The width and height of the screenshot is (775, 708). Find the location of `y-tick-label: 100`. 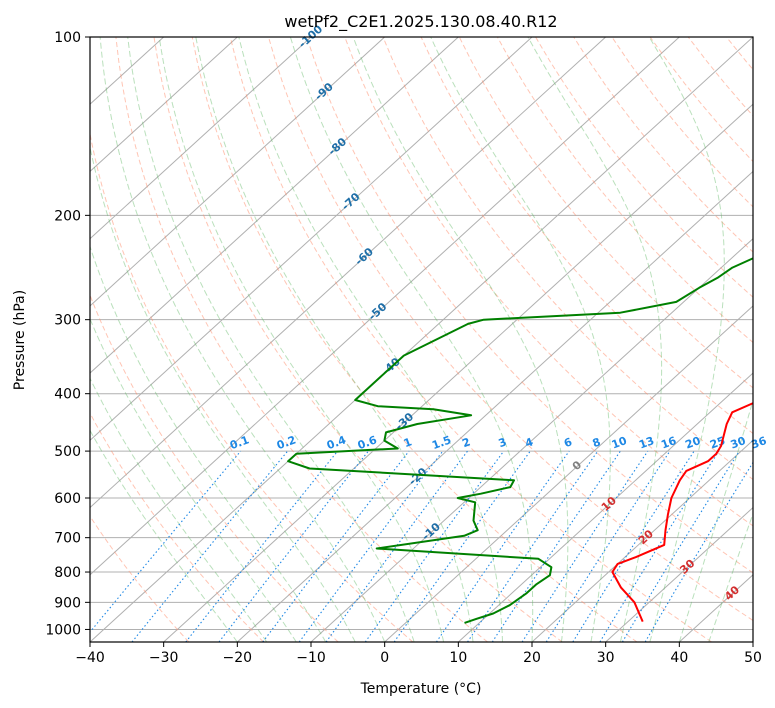

y-tick-label: 100 is located at coordinates (67, 38).